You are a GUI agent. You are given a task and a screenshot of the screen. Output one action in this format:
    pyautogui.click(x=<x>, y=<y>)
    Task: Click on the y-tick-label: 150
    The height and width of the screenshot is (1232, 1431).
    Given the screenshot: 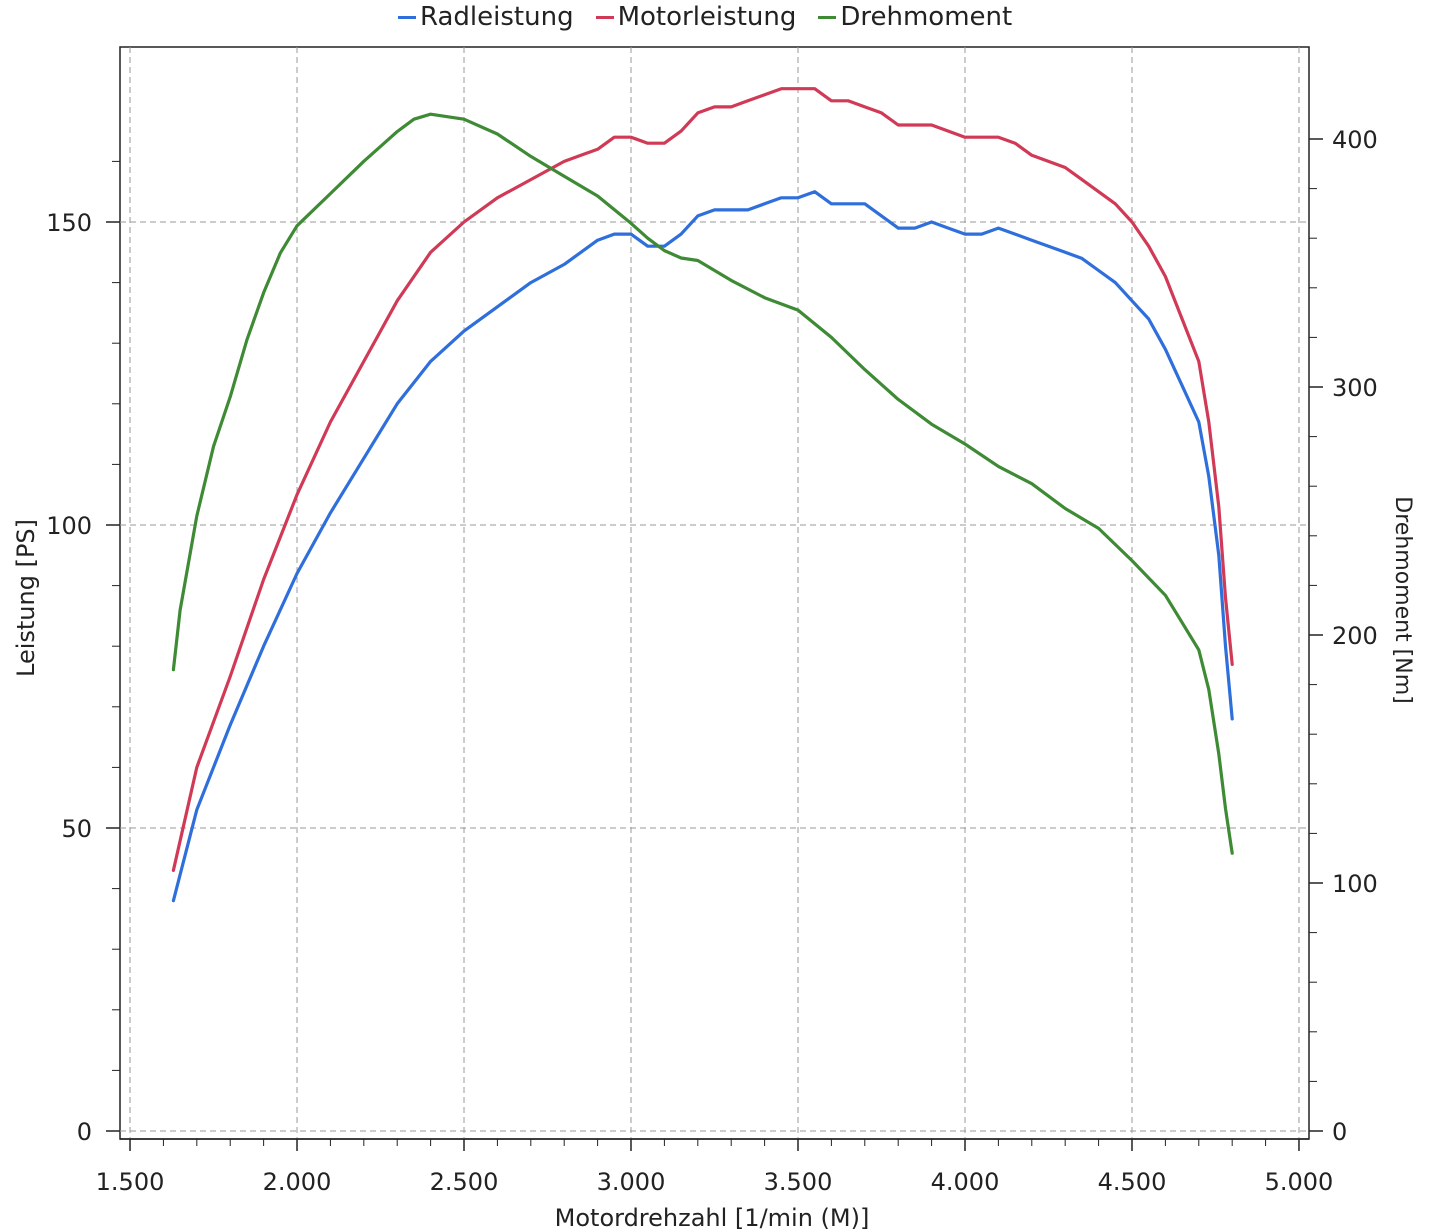 What is the action you would take?
    pyautogui.click(x=69, y=223)
    